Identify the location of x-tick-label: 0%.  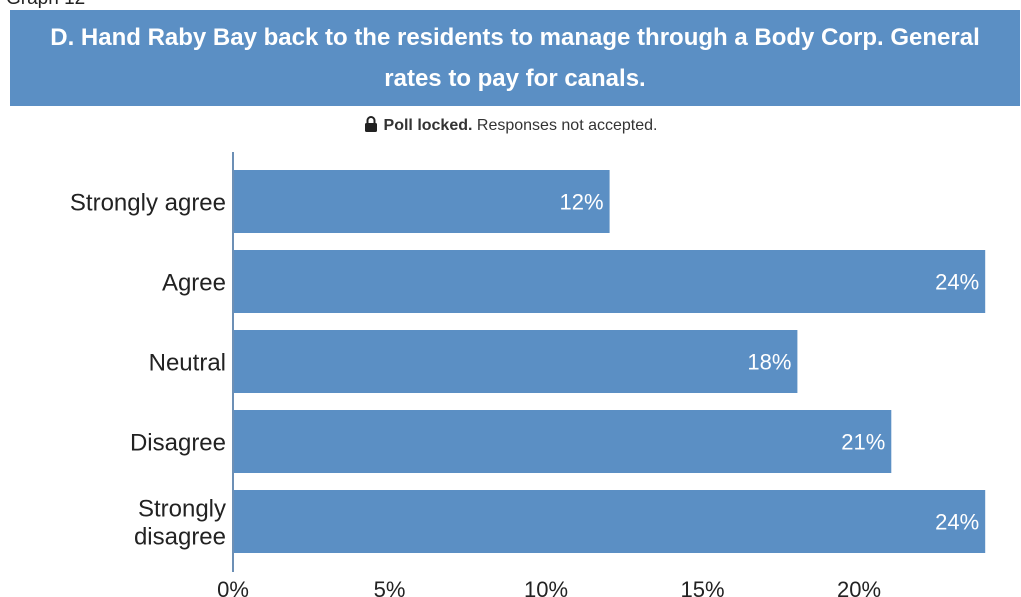
(233, 587).